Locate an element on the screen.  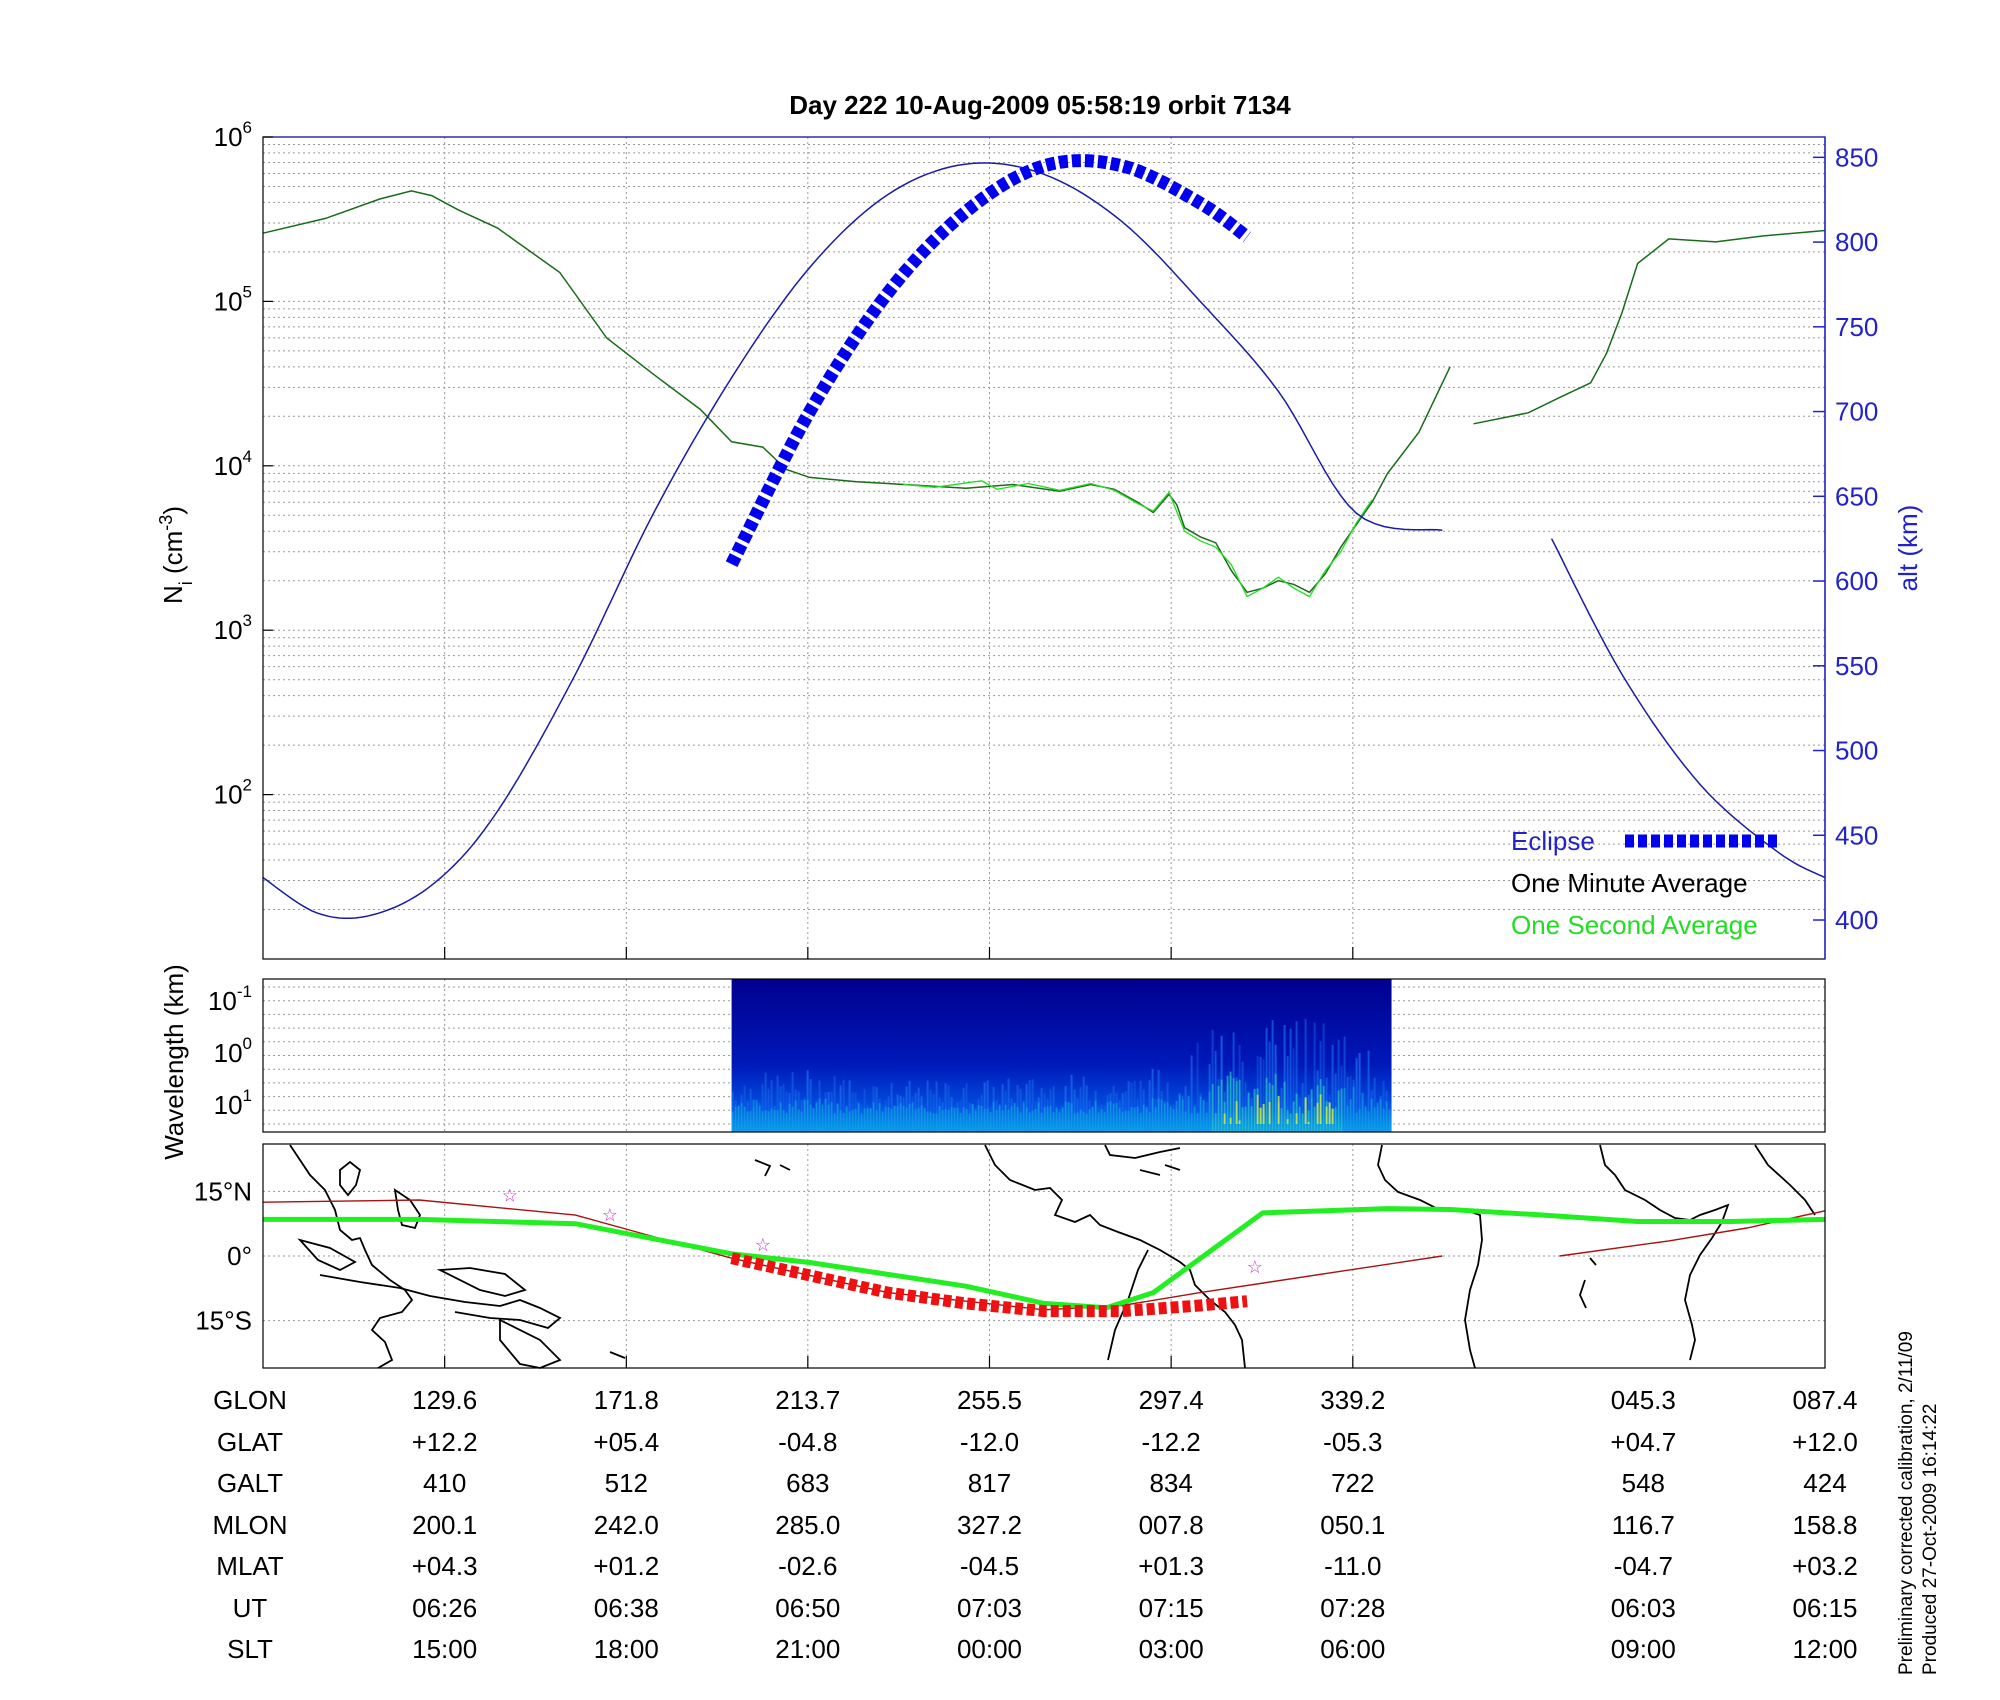
right-tick-label: 800 is located at coordinates (1856, 242).